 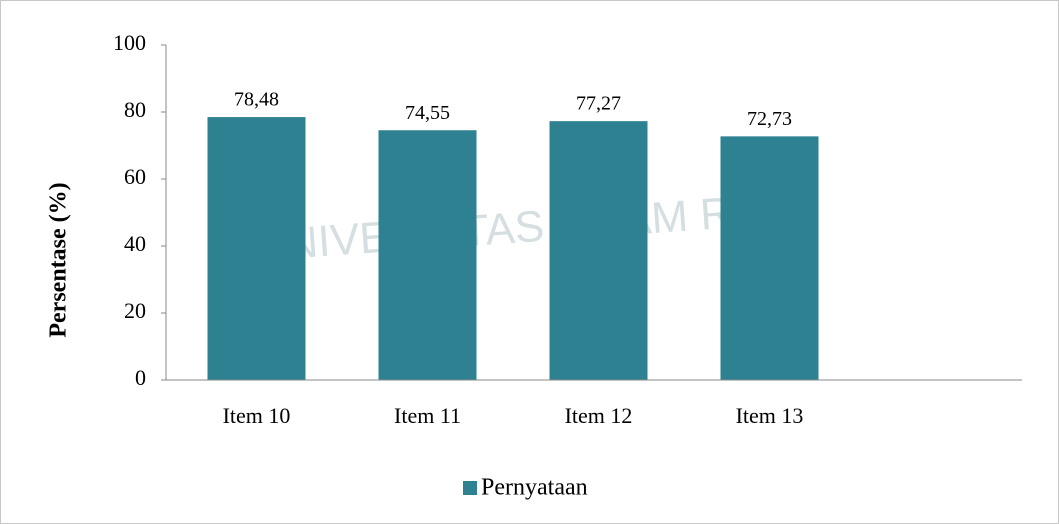 I want to click on x-tick-label: Item 13, so click(x=770, y=415).